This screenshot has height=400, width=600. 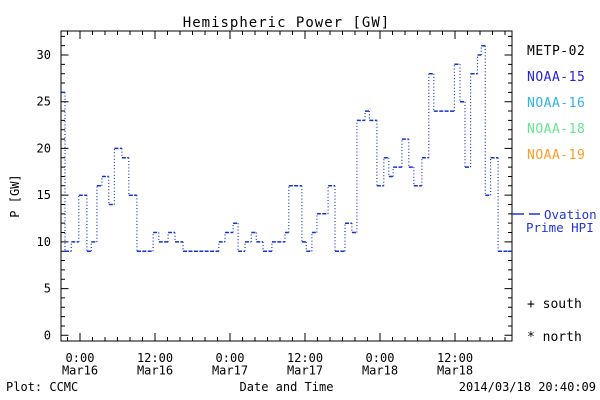 What do you see at coordinates (44, 242) in the screenshot?
I see `y-tick-label: 10` at bounding box center [44, 242].